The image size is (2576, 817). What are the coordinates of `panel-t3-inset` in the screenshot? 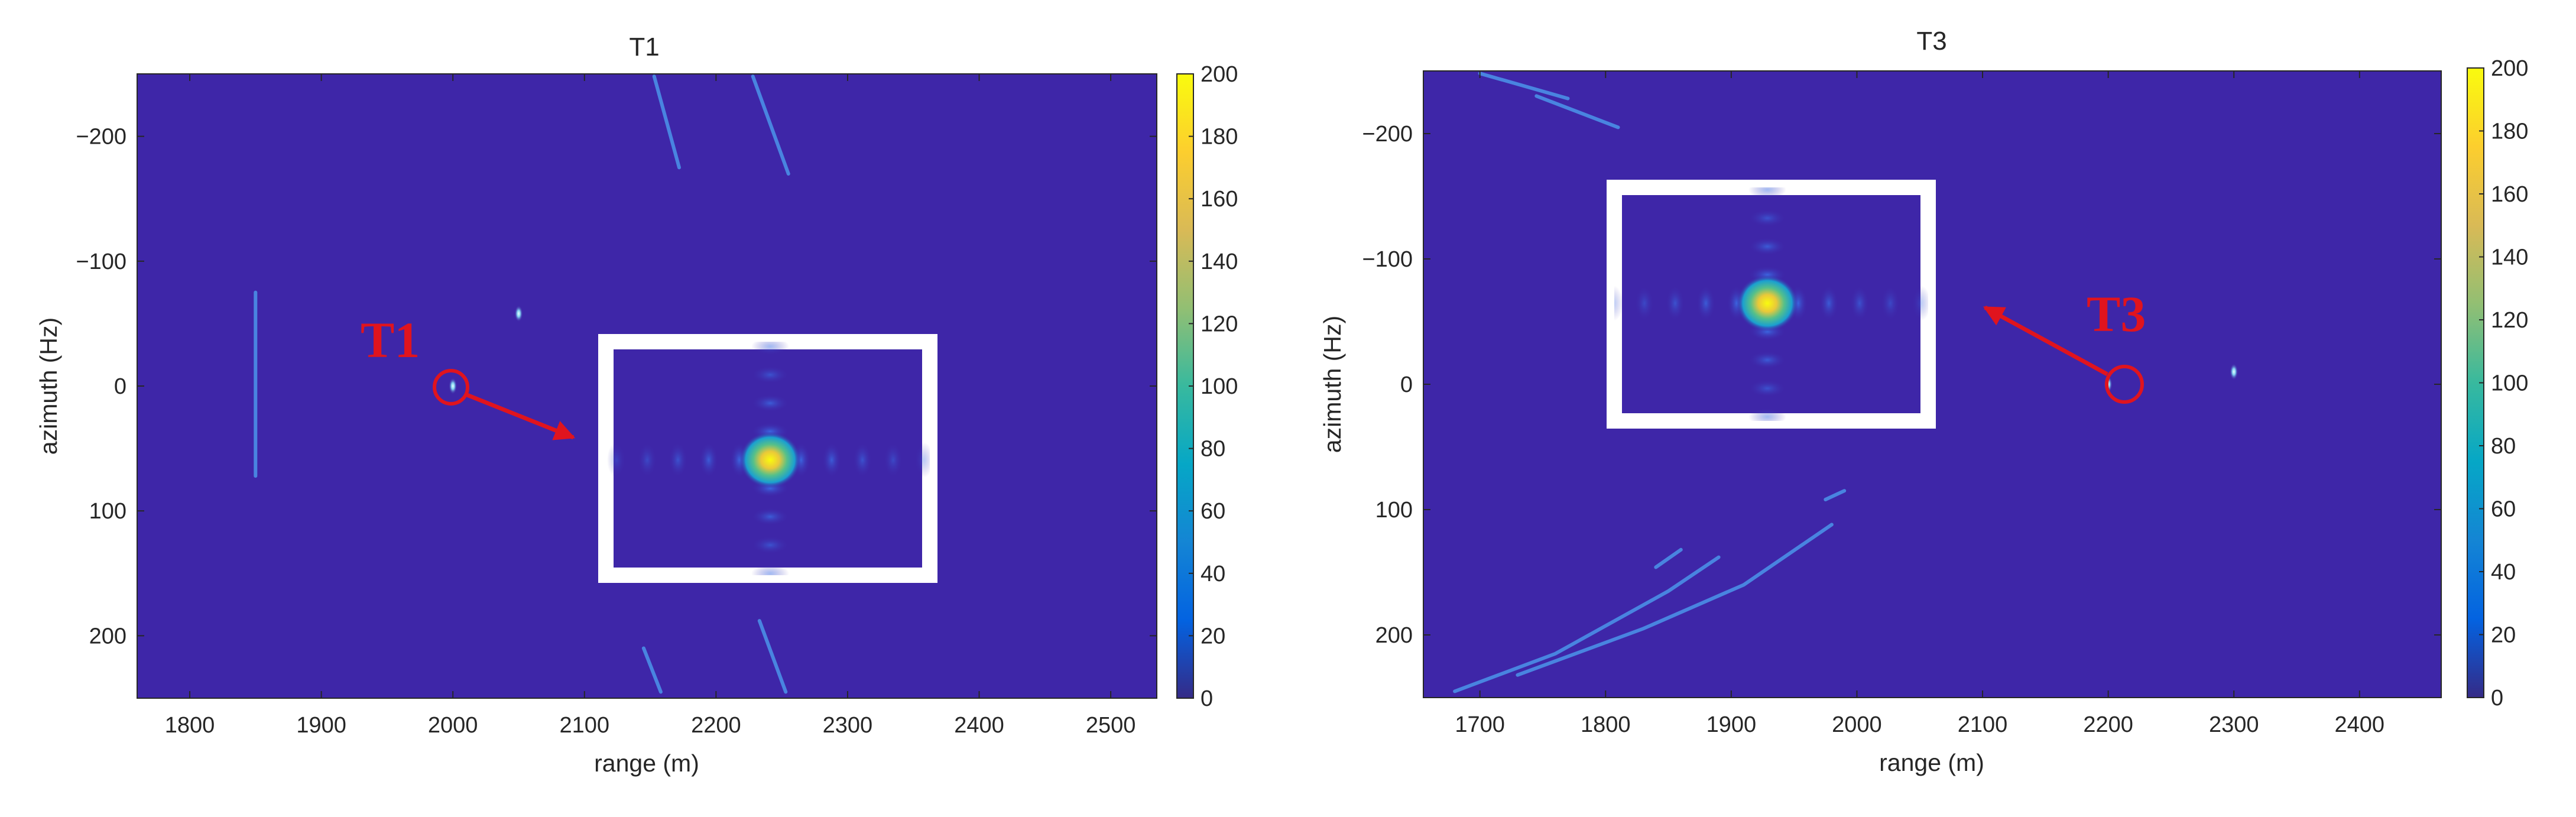 It's located at (1771, 304).